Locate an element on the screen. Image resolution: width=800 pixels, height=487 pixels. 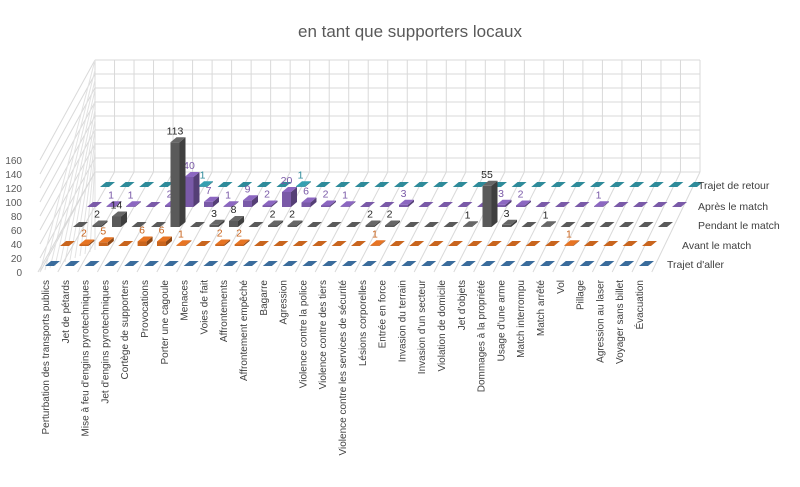
z-tick-label: 40 is located at coordinates (17, 245).